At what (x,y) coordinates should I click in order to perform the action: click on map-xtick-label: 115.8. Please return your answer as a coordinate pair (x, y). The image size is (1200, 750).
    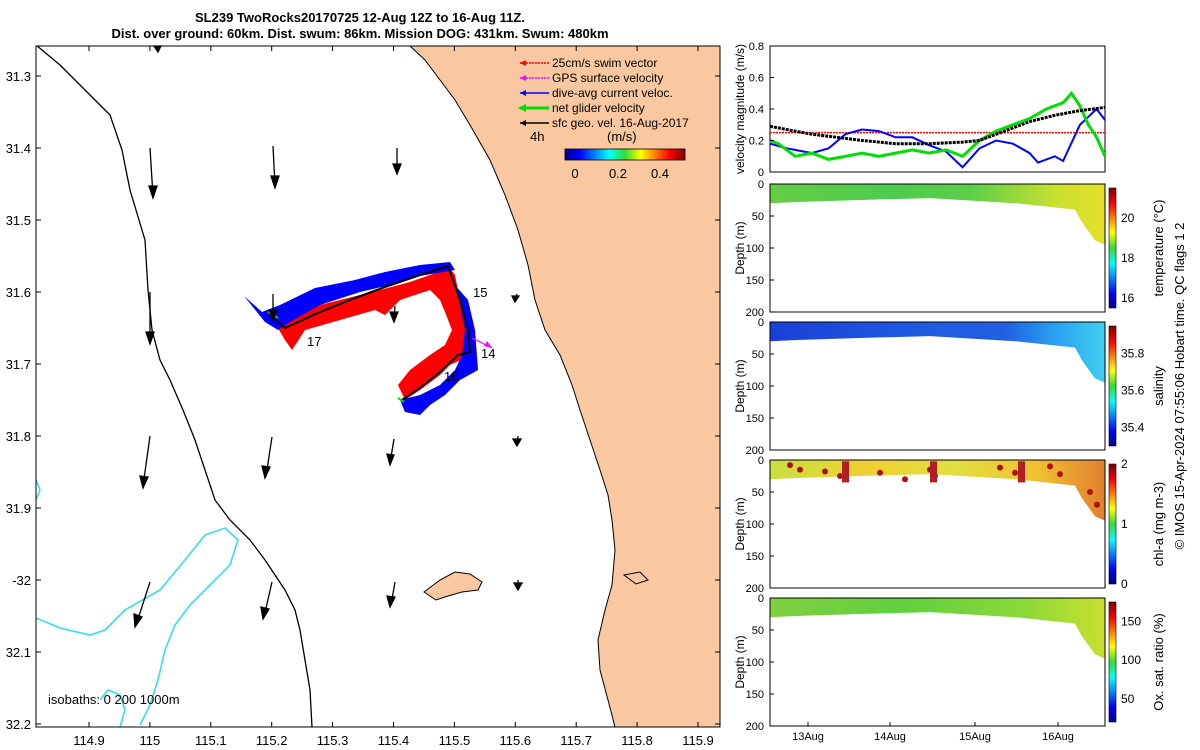
    Looking at the image, I should click on (637, 740).